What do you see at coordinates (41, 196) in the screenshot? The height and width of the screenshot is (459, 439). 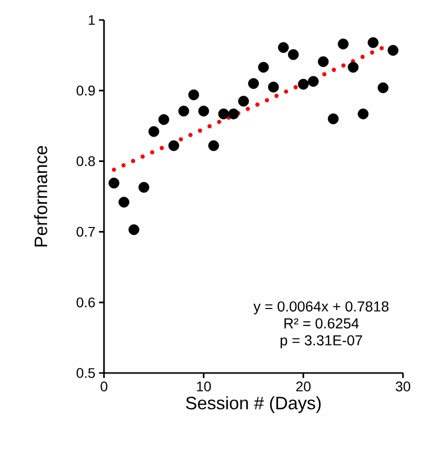 I see `y-axis-title: Performance` at bounding box center [41, 196].